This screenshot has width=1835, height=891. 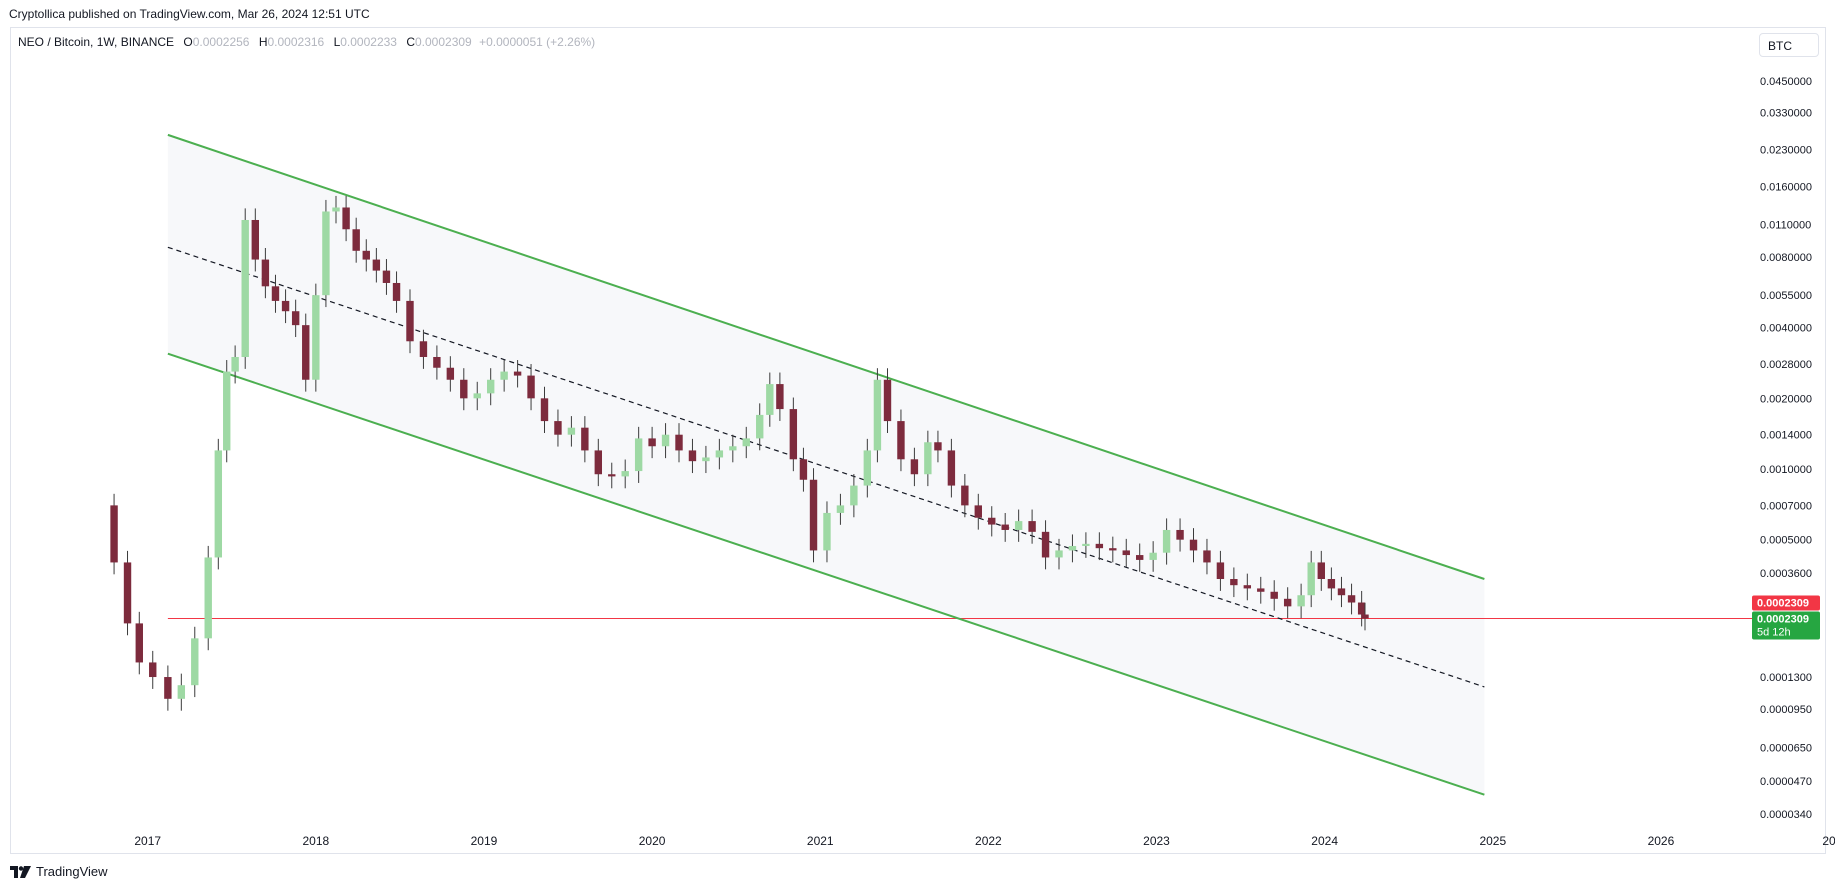 I want to click on x-tick-label: 2020, so click(x=652, y=841).